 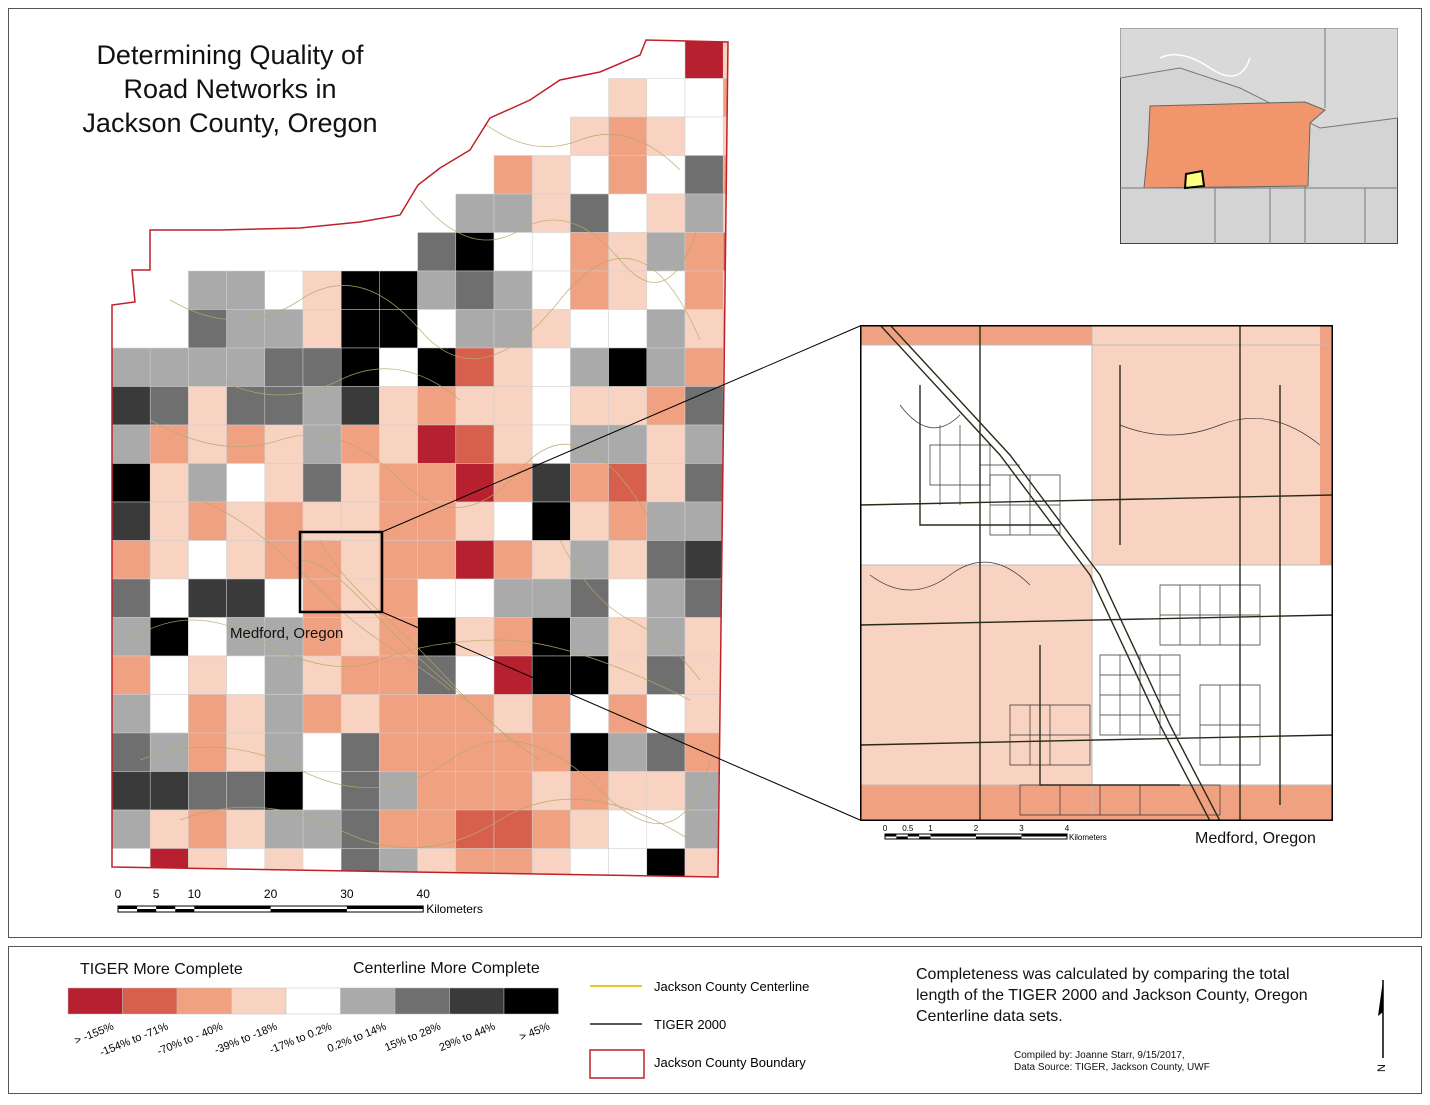 What do you see at coordinates (715, 1020) in the screenshot?
I see `legend-frame` at bounding box center [715, 1020].